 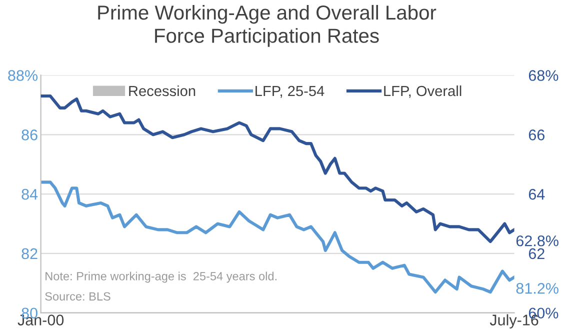 What do you see at coordinates (161, 277) in the screenshot?
I see `annotation: Note: Prime working-age is 25-54 years old.` at bounding box center [161, 277].